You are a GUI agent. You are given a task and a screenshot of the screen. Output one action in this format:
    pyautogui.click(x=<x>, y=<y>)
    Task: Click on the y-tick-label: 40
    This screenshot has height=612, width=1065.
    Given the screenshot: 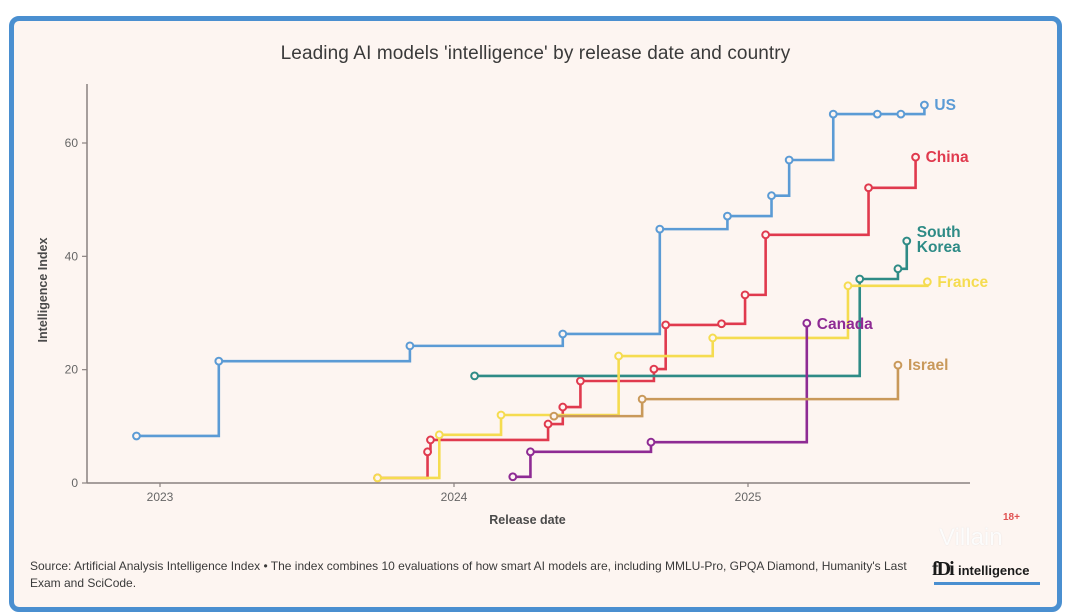 What is the action you would take?
    pyautogui.click(x=72, y=256)
    